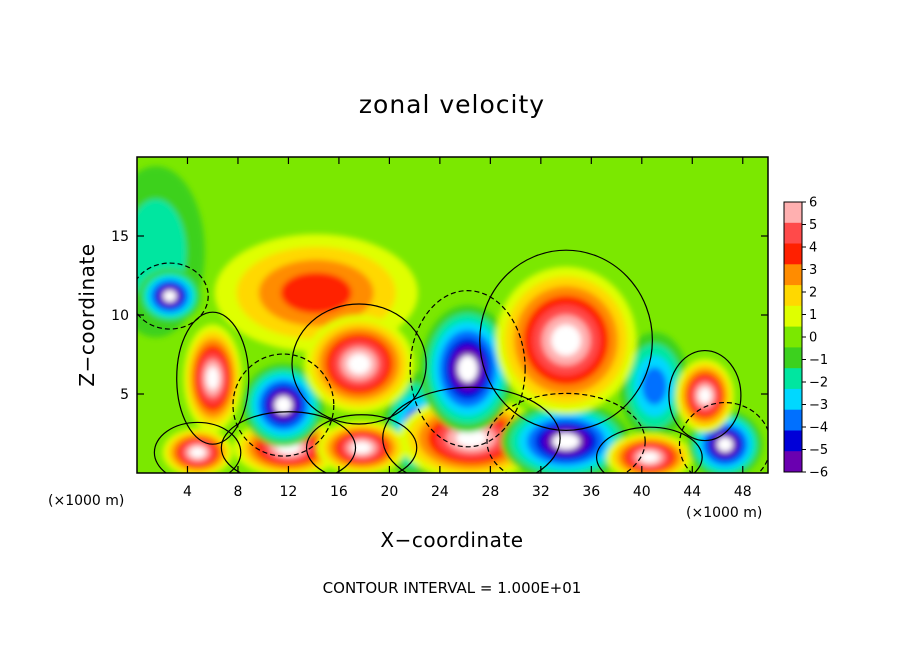 This screenshot has width=904, height=654. What do you see at coordinates (87, 314) in the screenshot?
I see `y-axis-label: Z−coordinate` at bounding box center [87, 314].